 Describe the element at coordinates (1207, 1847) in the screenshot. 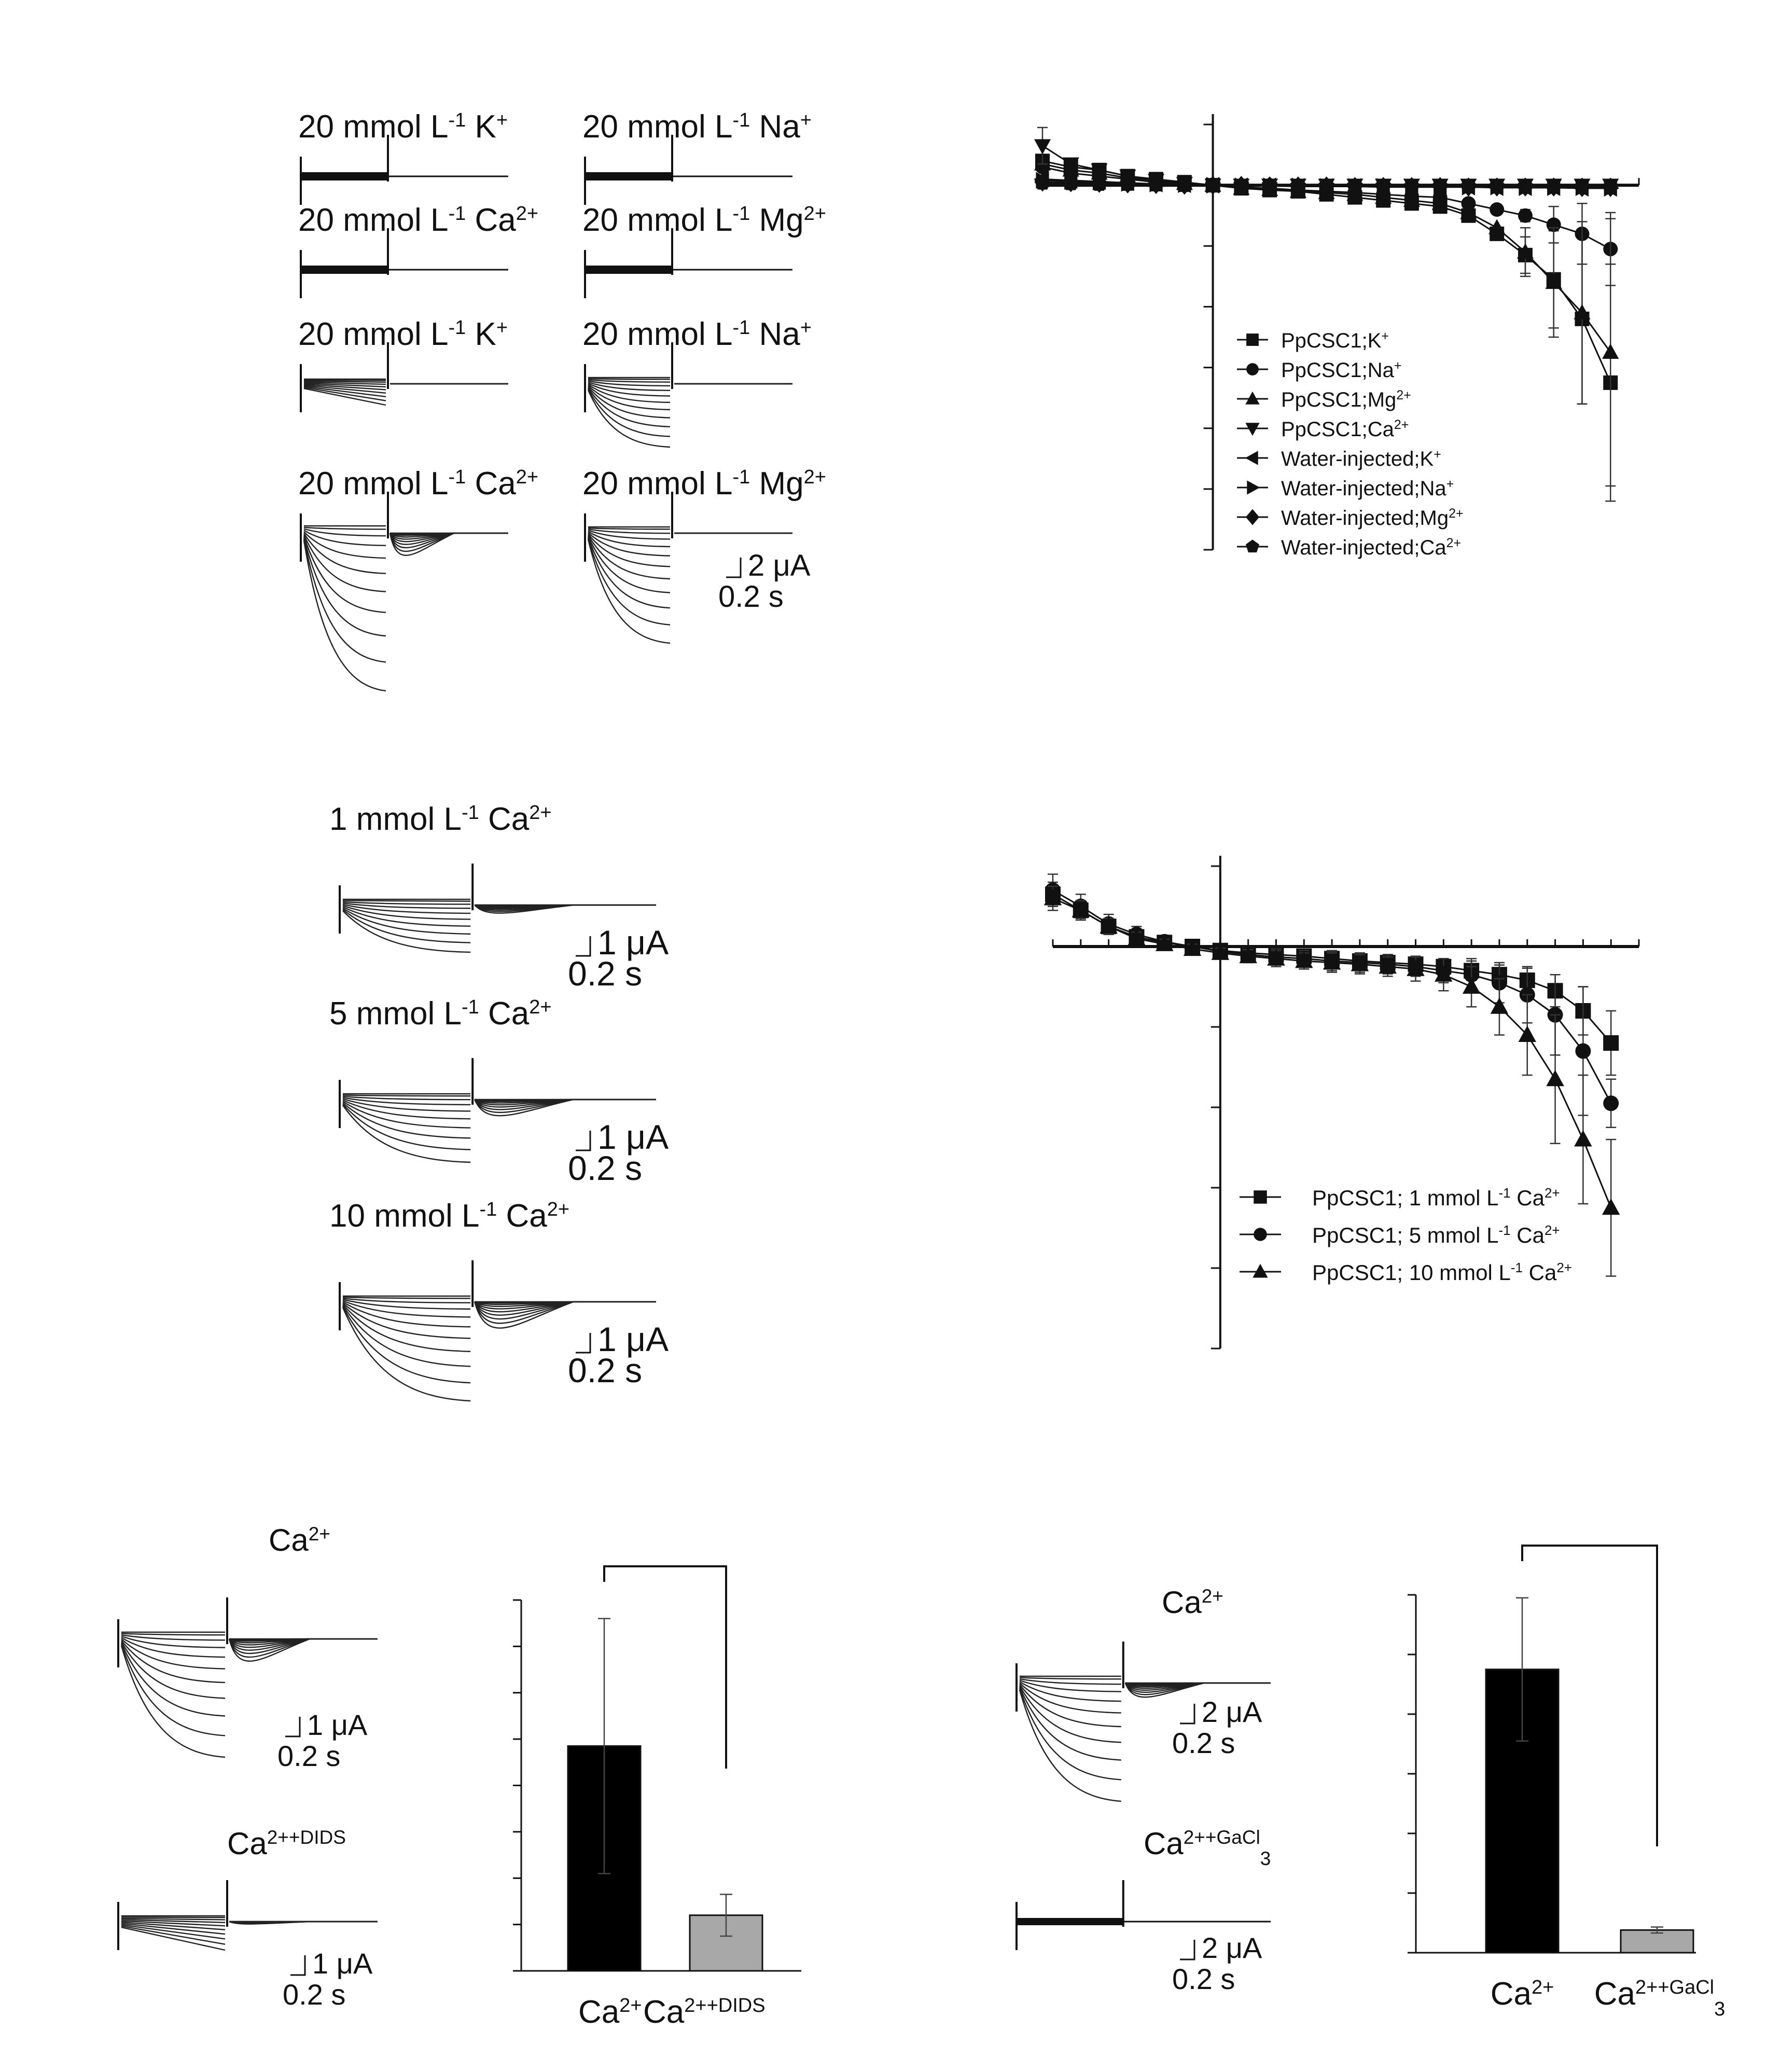

I see `condition-label: Ca2++GaCl3` at that location.